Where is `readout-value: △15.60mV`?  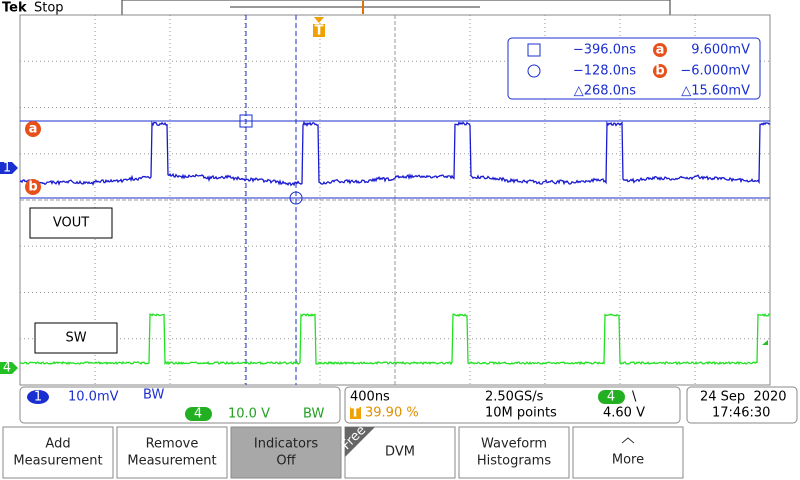 readout-value: △15.60mV is located at coordinates (715, 91).